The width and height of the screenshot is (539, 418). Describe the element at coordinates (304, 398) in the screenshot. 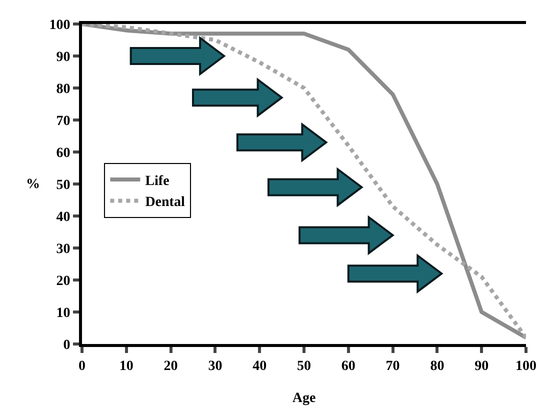

I see `x-axis-title: Age` at that location.